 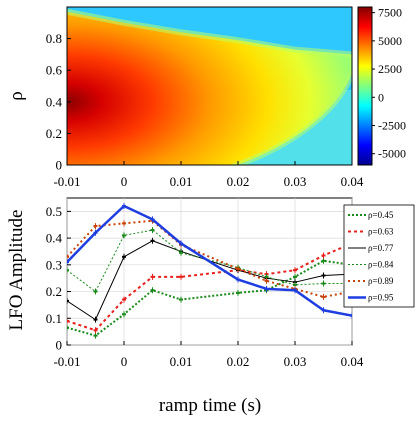 I want to click on colorbar-tick-label: 7500, so click(x=390, y=13).